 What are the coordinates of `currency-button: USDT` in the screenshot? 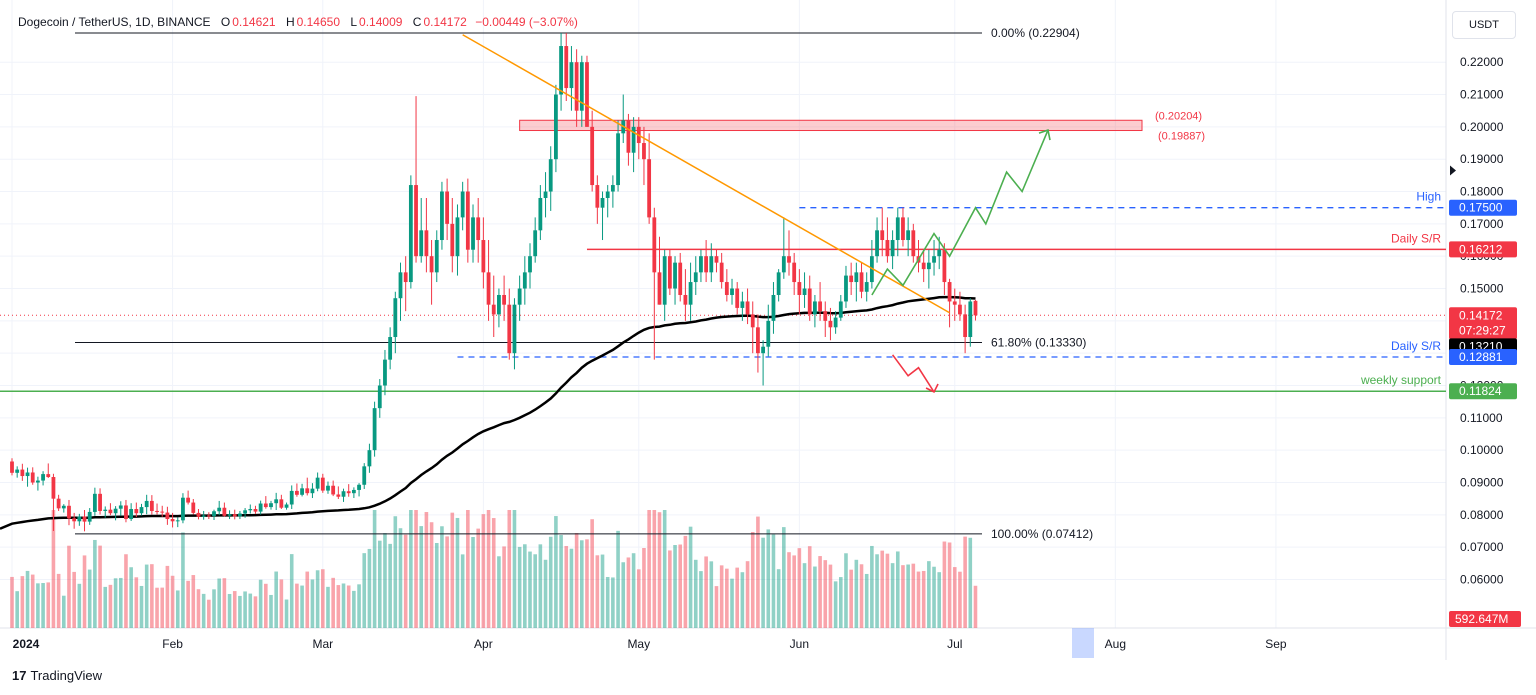 It's located at (1484, 25).